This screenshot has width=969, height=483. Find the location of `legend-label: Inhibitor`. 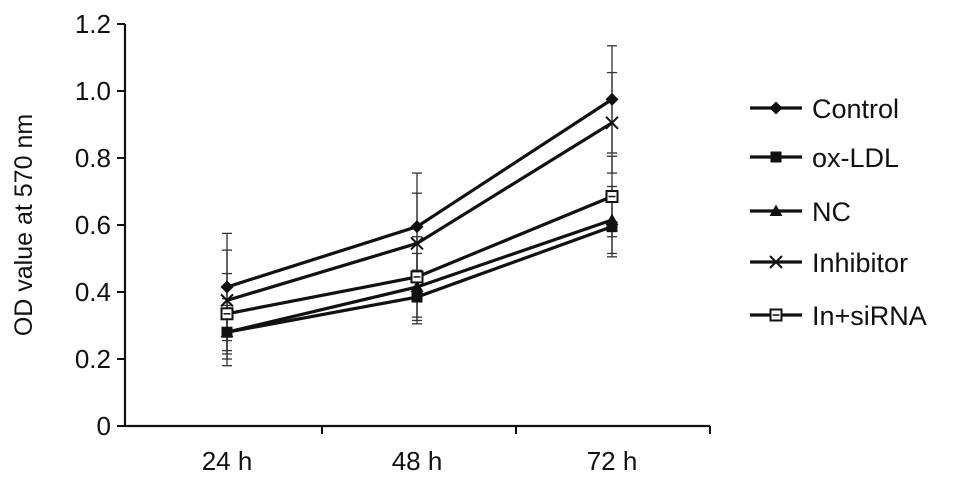

legend-label: Inhibitor is located at coordinates (860, 263).